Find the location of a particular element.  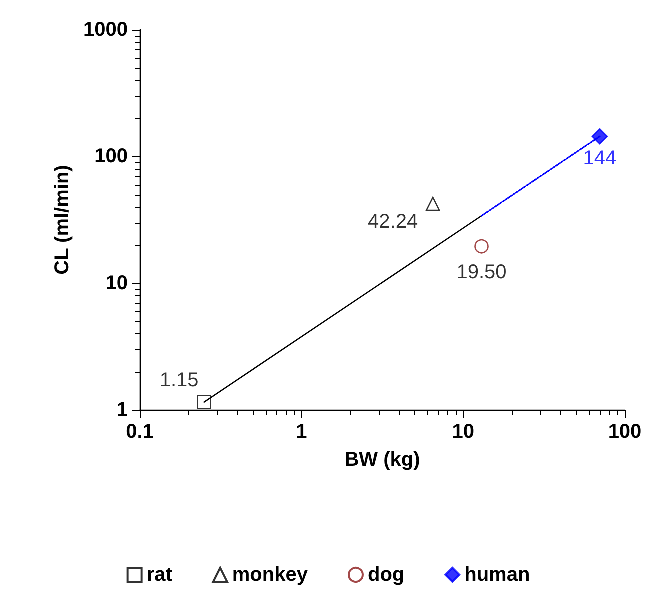

y-tick-label: 10 is located at coordinates (117, 283).